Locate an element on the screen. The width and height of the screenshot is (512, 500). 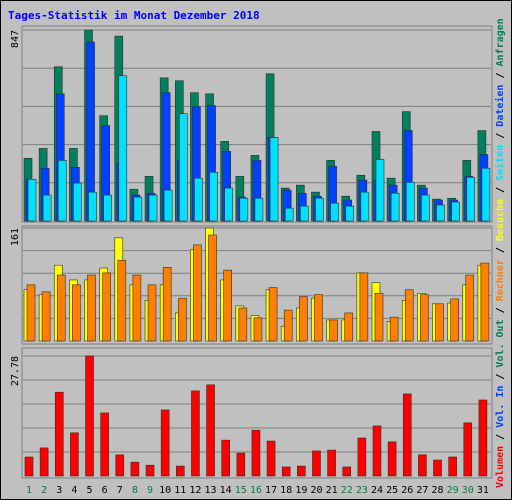
legend-entry: Rechner is located at coordinates (500, 280).